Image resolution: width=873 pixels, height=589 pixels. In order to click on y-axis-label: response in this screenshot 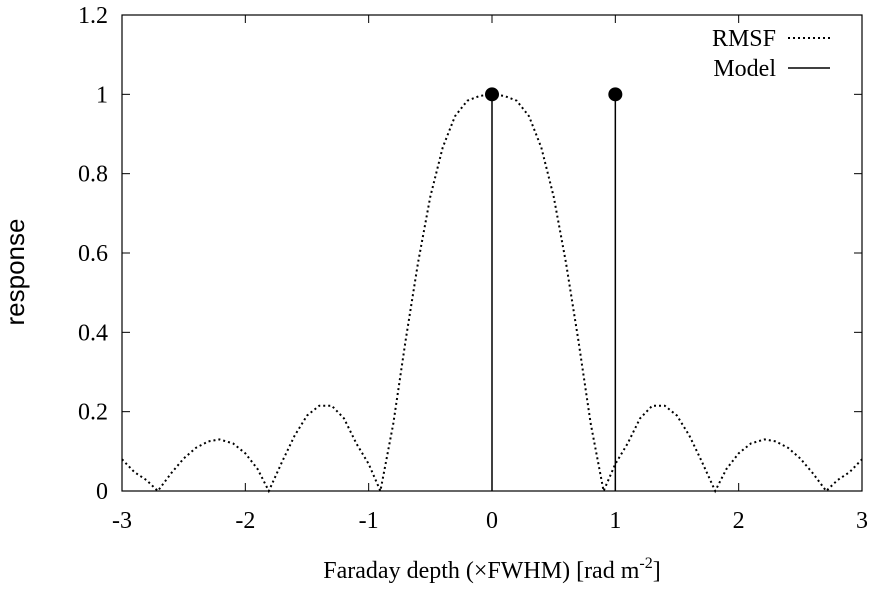, I will do `click(15, 272)`.